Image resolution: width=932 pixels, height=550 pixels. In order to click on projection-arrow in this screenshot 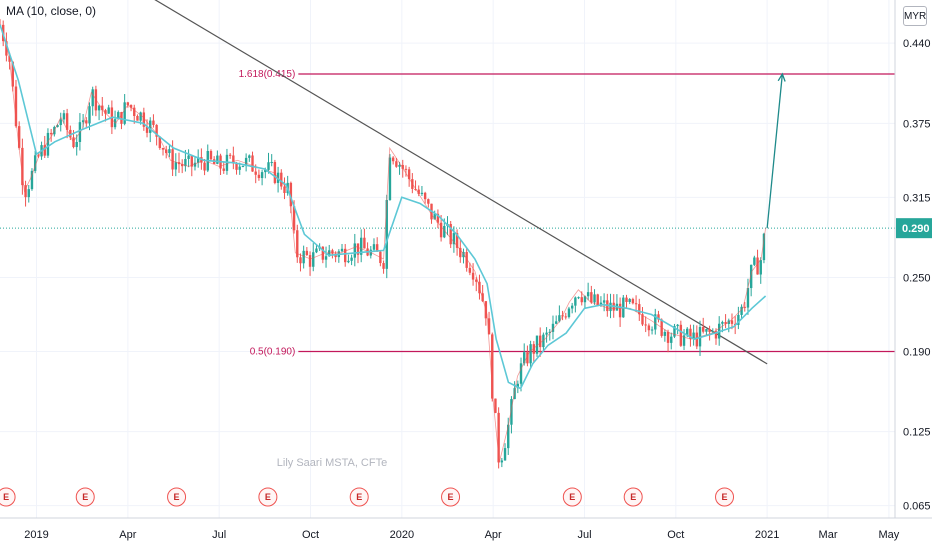, I will do `click(775, 151)`.